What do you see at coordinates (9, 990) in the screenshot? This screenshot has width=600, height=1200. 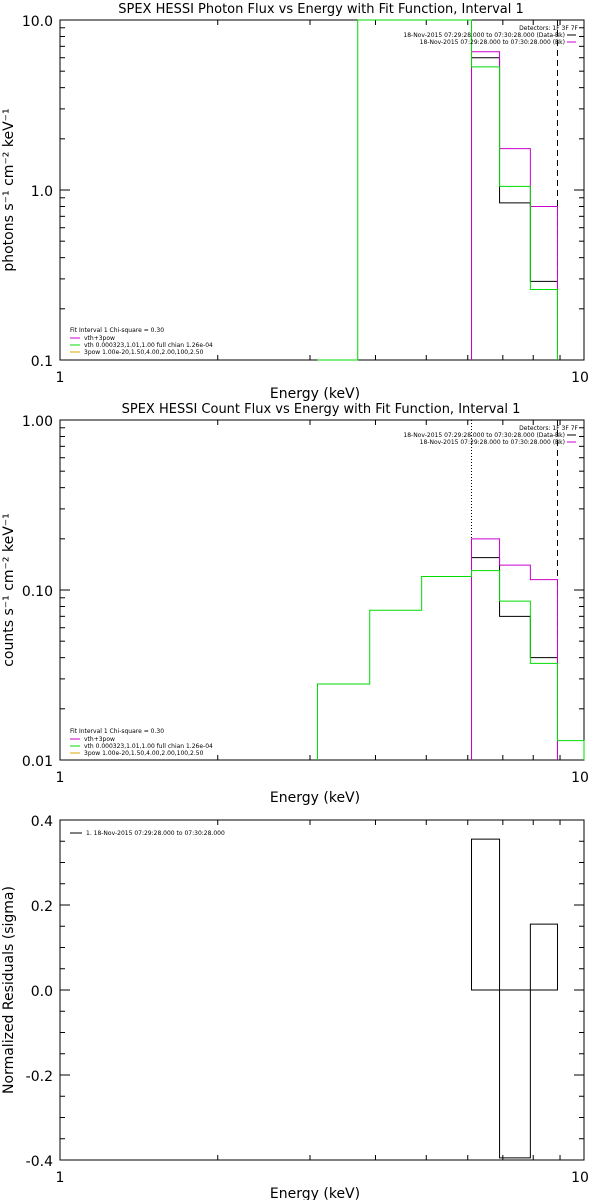 I see `y-axis-label: Normalized Residuals (sigma)` at bounding box center [9, 990].